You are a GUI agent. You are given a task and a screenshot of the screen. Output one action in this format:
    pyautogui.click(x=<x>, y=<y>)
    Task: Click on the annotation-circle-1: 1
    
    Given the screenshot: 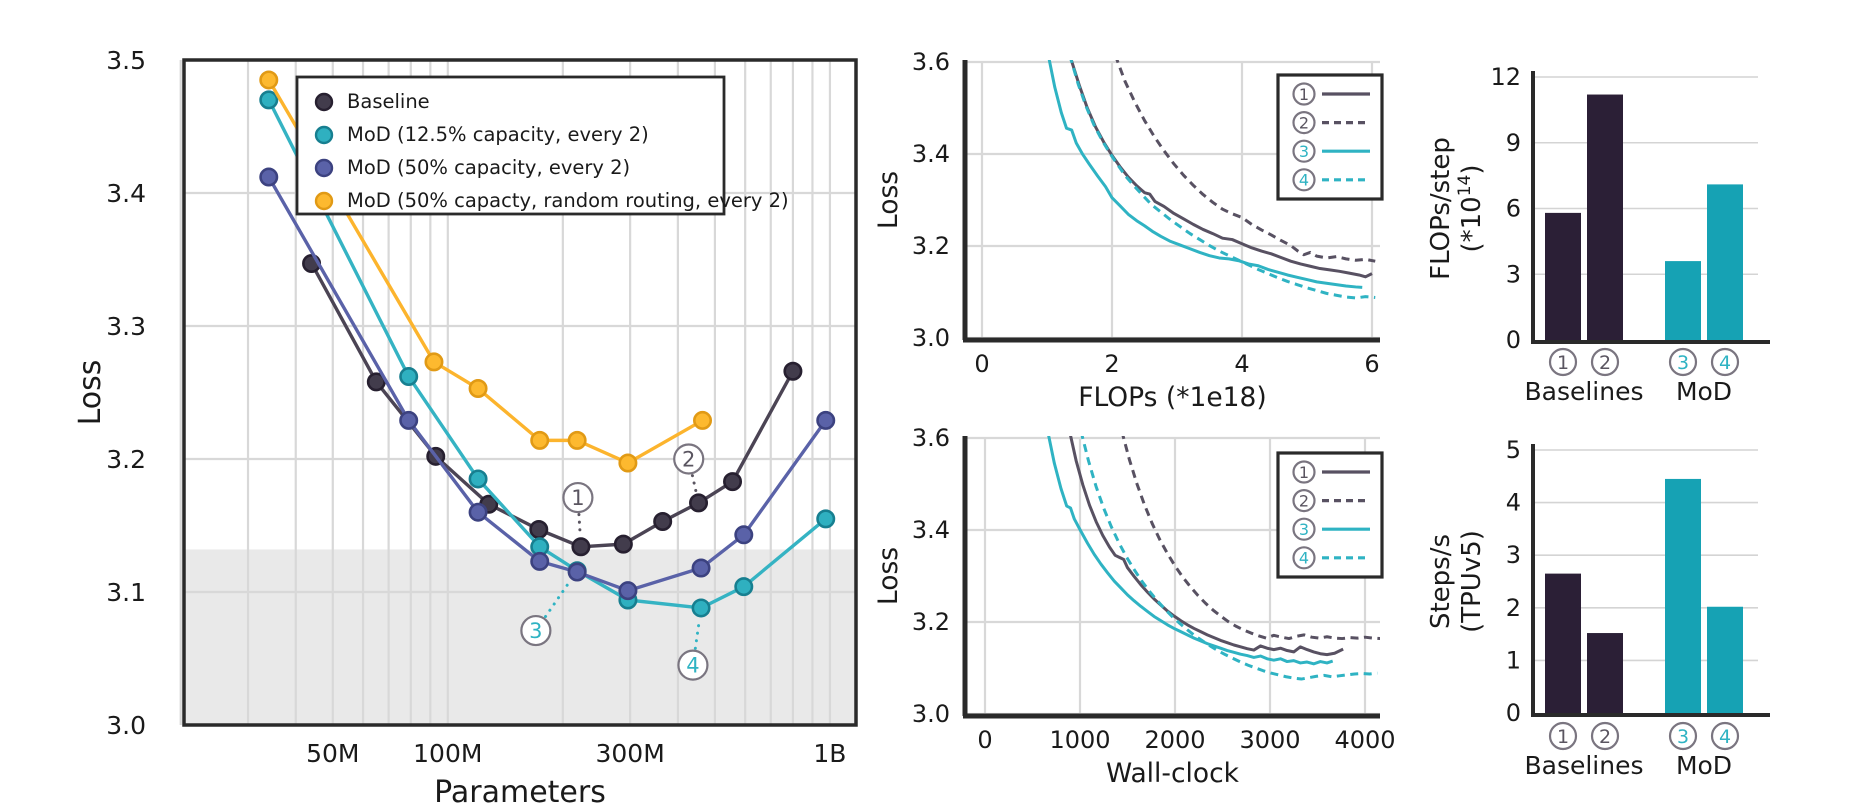 What is the action you would take?
    pyautogui.click(x=578, y=497)
    